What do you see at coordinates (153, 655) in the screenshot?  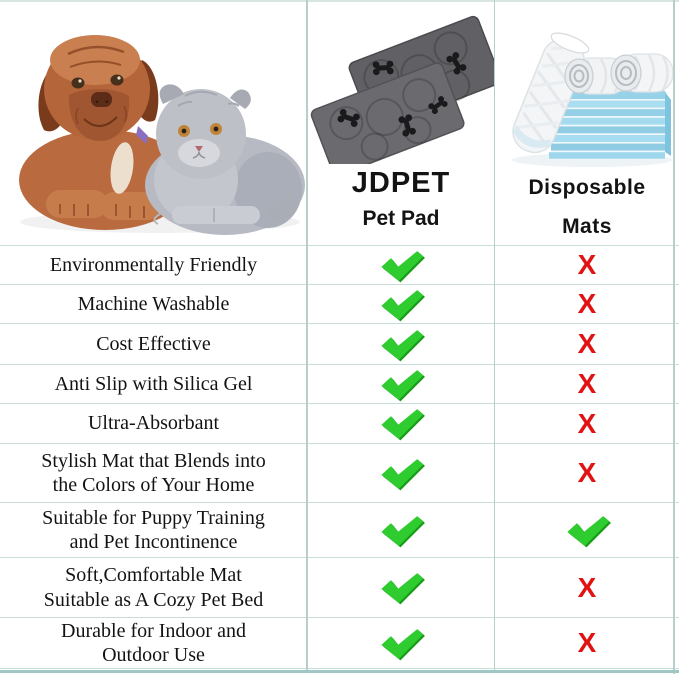 I see `row-label-line: Outdoor Use` at bounding box center [153, 655].